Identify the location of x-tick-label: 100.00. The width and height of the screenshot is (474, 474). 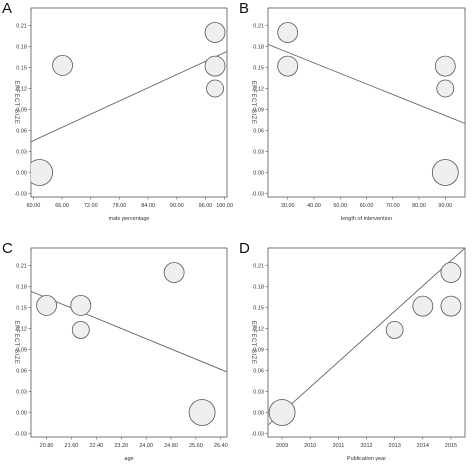
(224, 206).